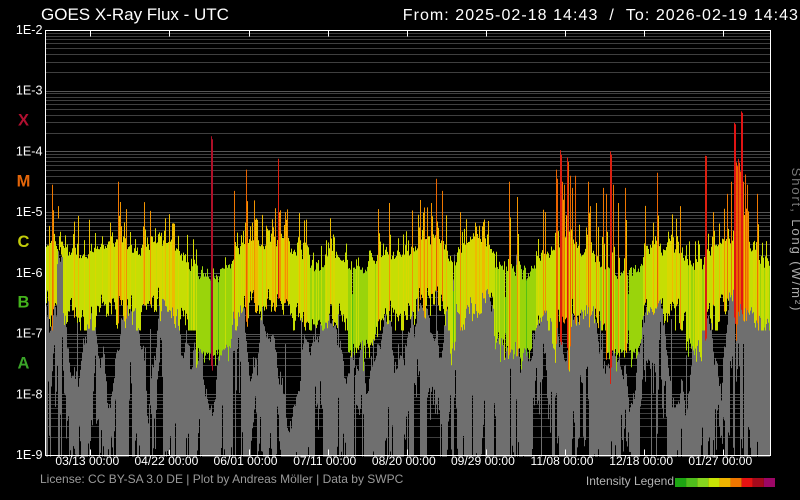 The image size is (800, 500). I want to click on svg-text: 01/27 00:00, so click(720, 461).